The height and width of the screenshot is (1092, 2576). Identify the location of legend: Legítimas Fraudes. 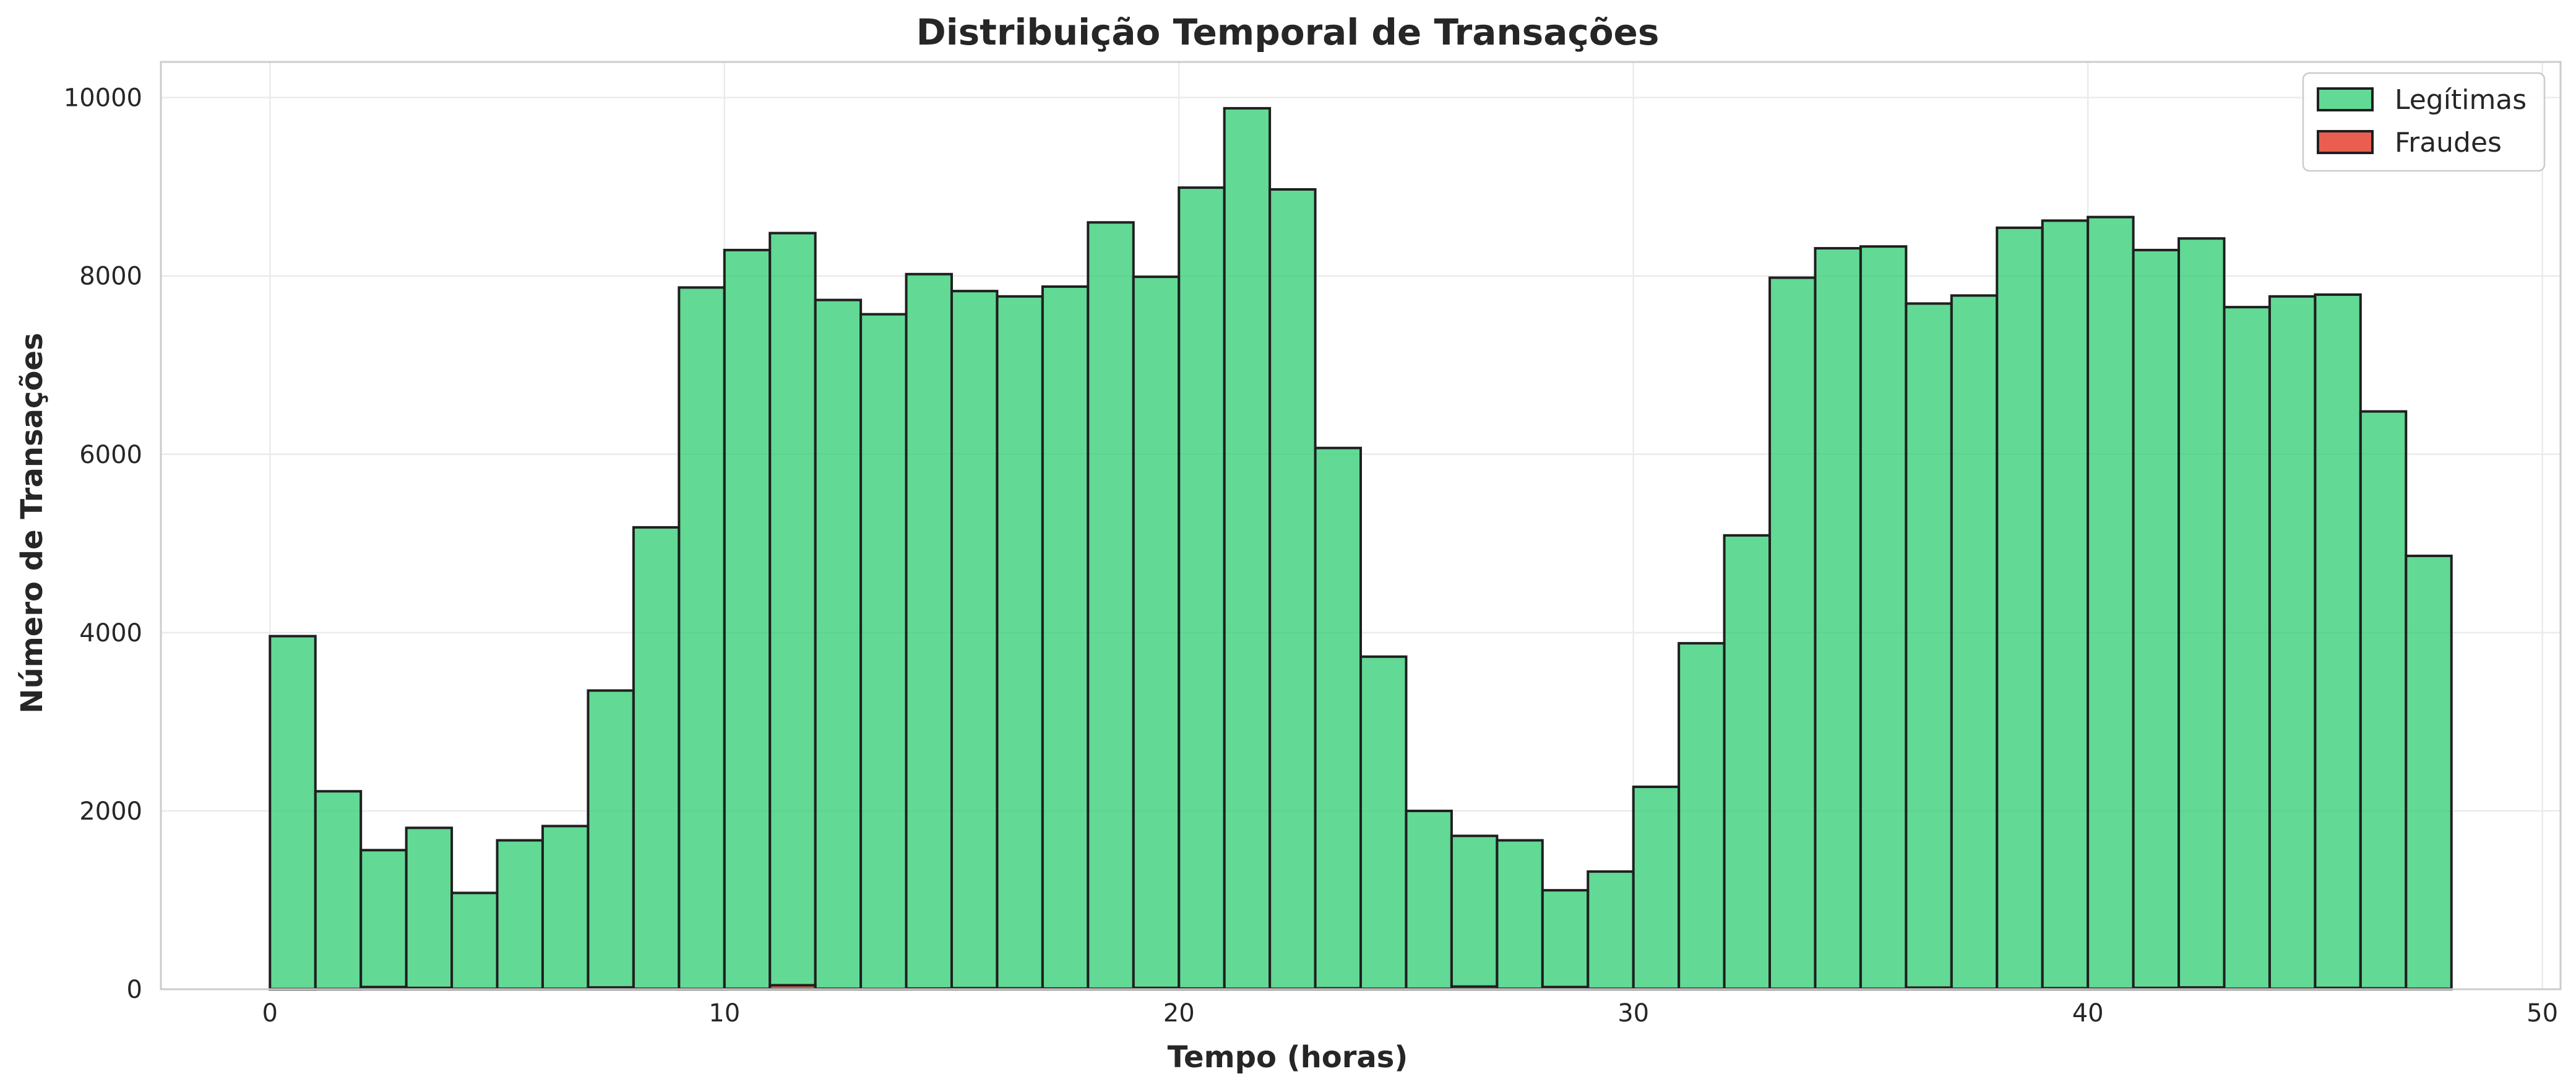
(2424, 122).